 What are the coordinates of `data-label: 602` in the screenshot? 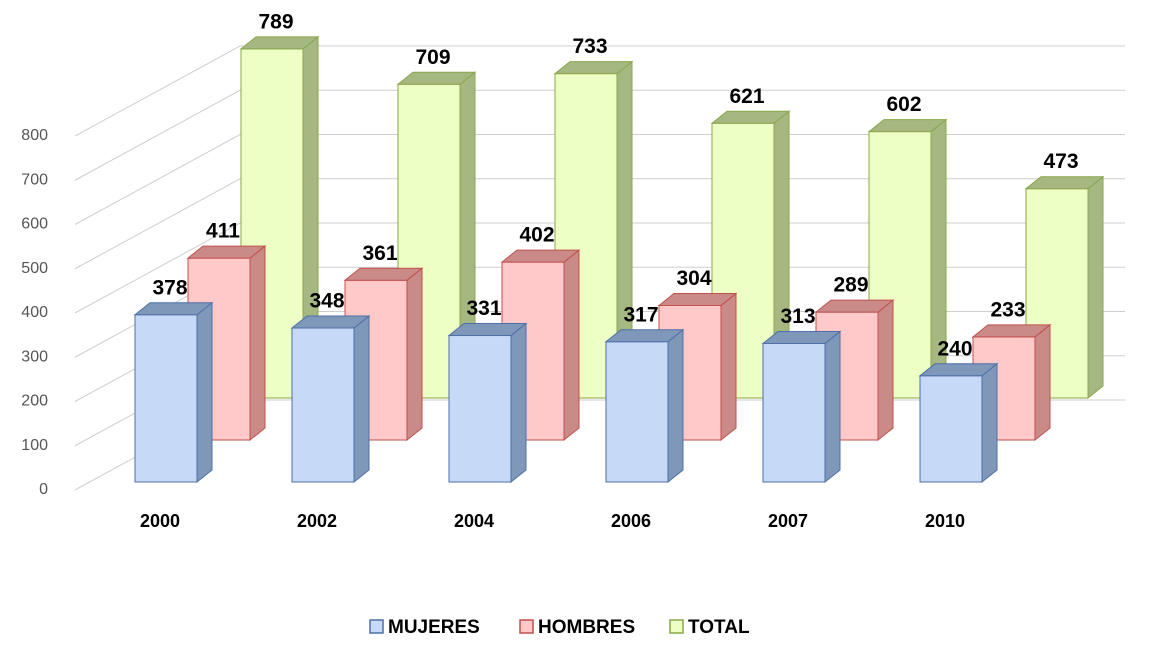 It's located at (903, 104).